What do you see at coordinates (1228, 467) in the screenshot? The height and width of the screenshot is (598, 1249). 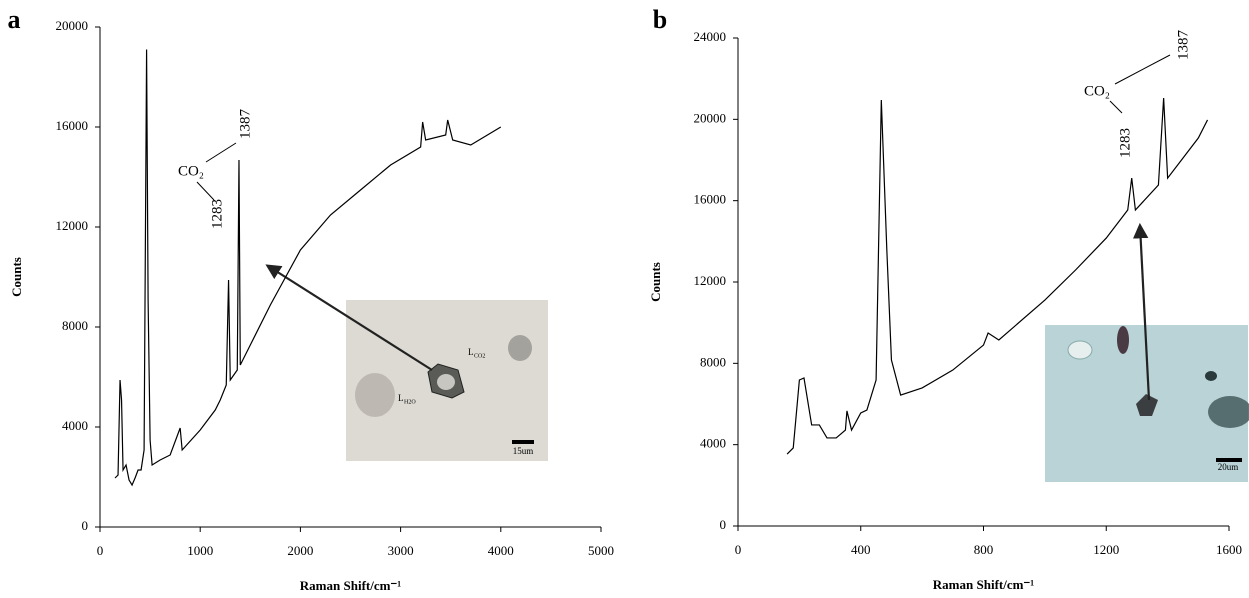 I see `scale-label: 20um` at bounding box center [1228, 467].